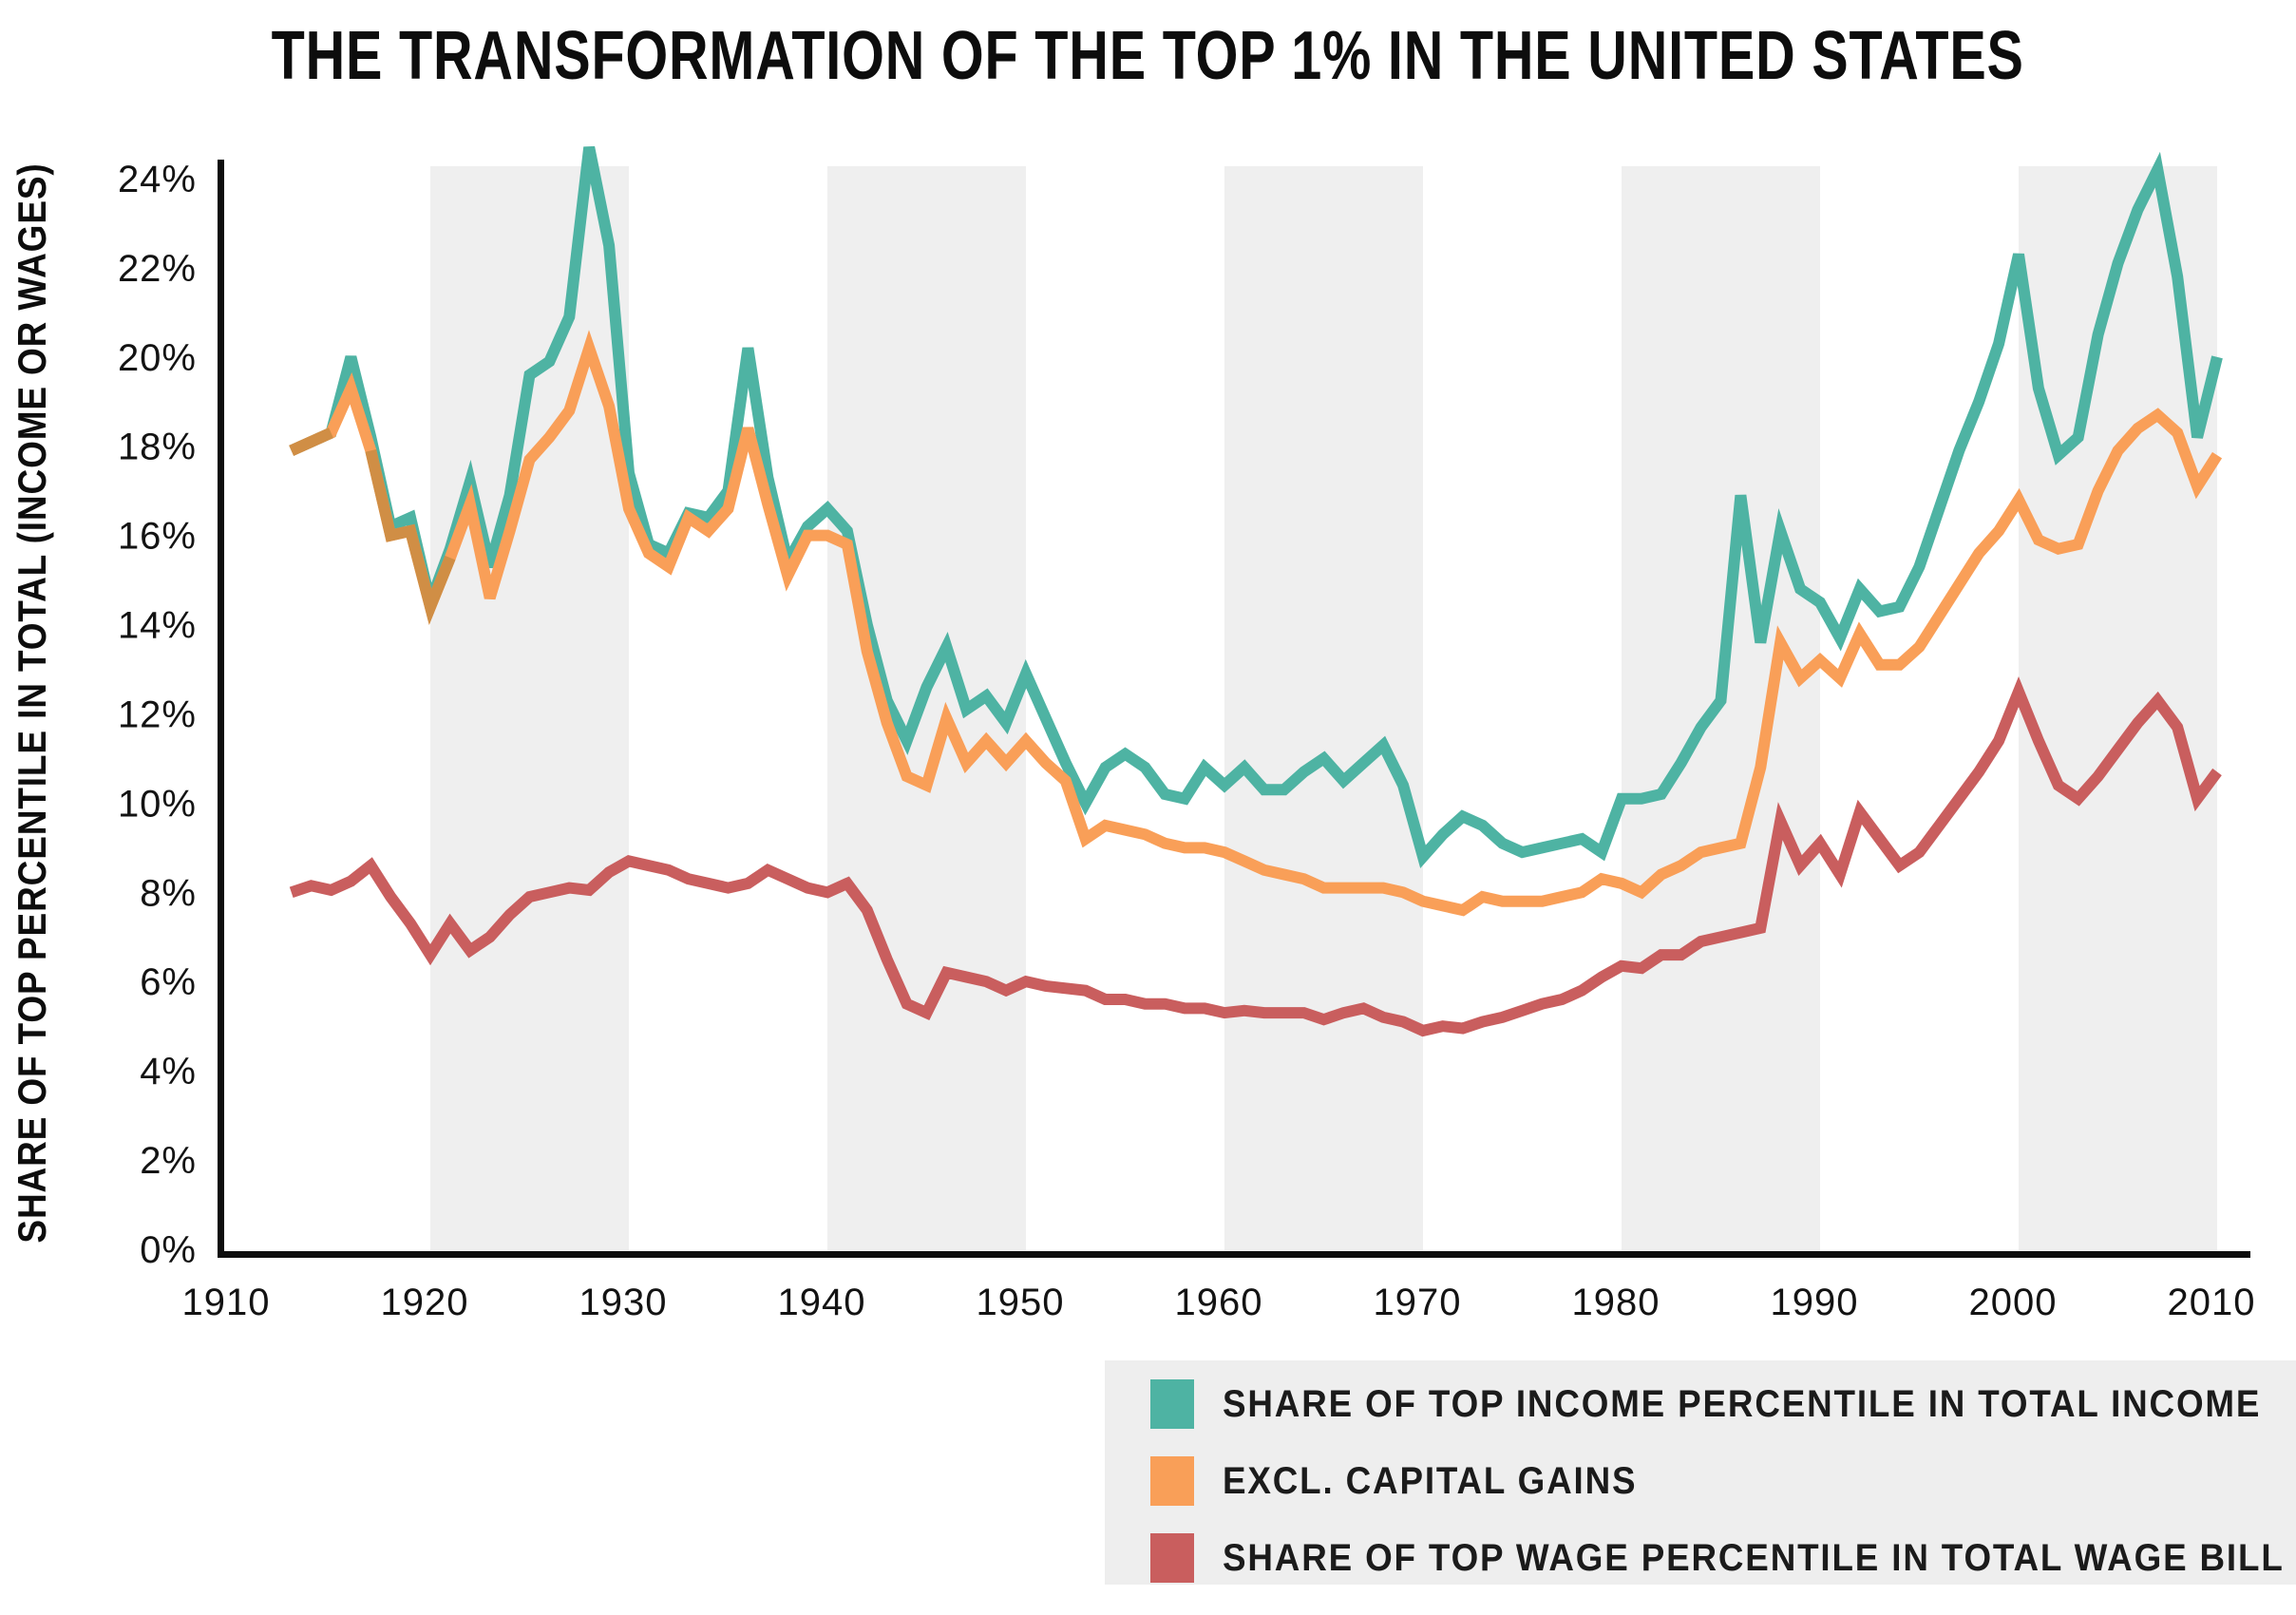  Describe the element at coordinates (227, 1302) in the screenshot. I see `x-tick-label: 1910` at that location.